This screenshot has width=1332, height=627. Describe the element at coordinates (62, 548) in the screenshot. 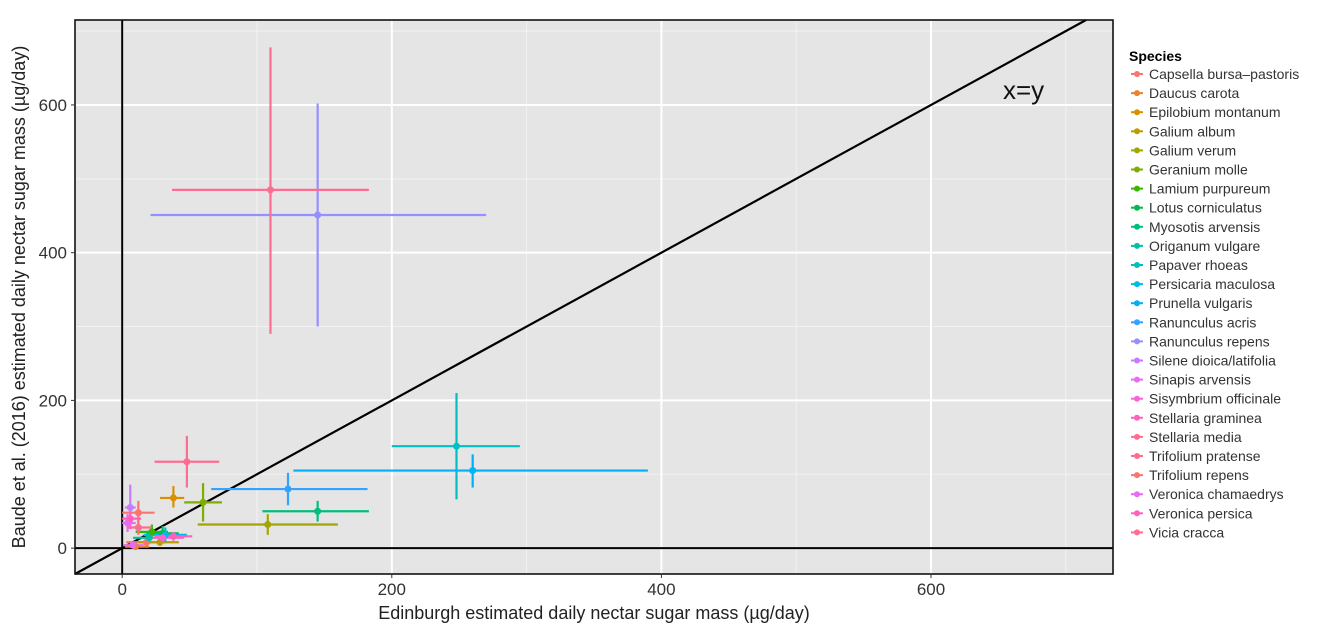

I see `y-tick-label: 0` at that location.